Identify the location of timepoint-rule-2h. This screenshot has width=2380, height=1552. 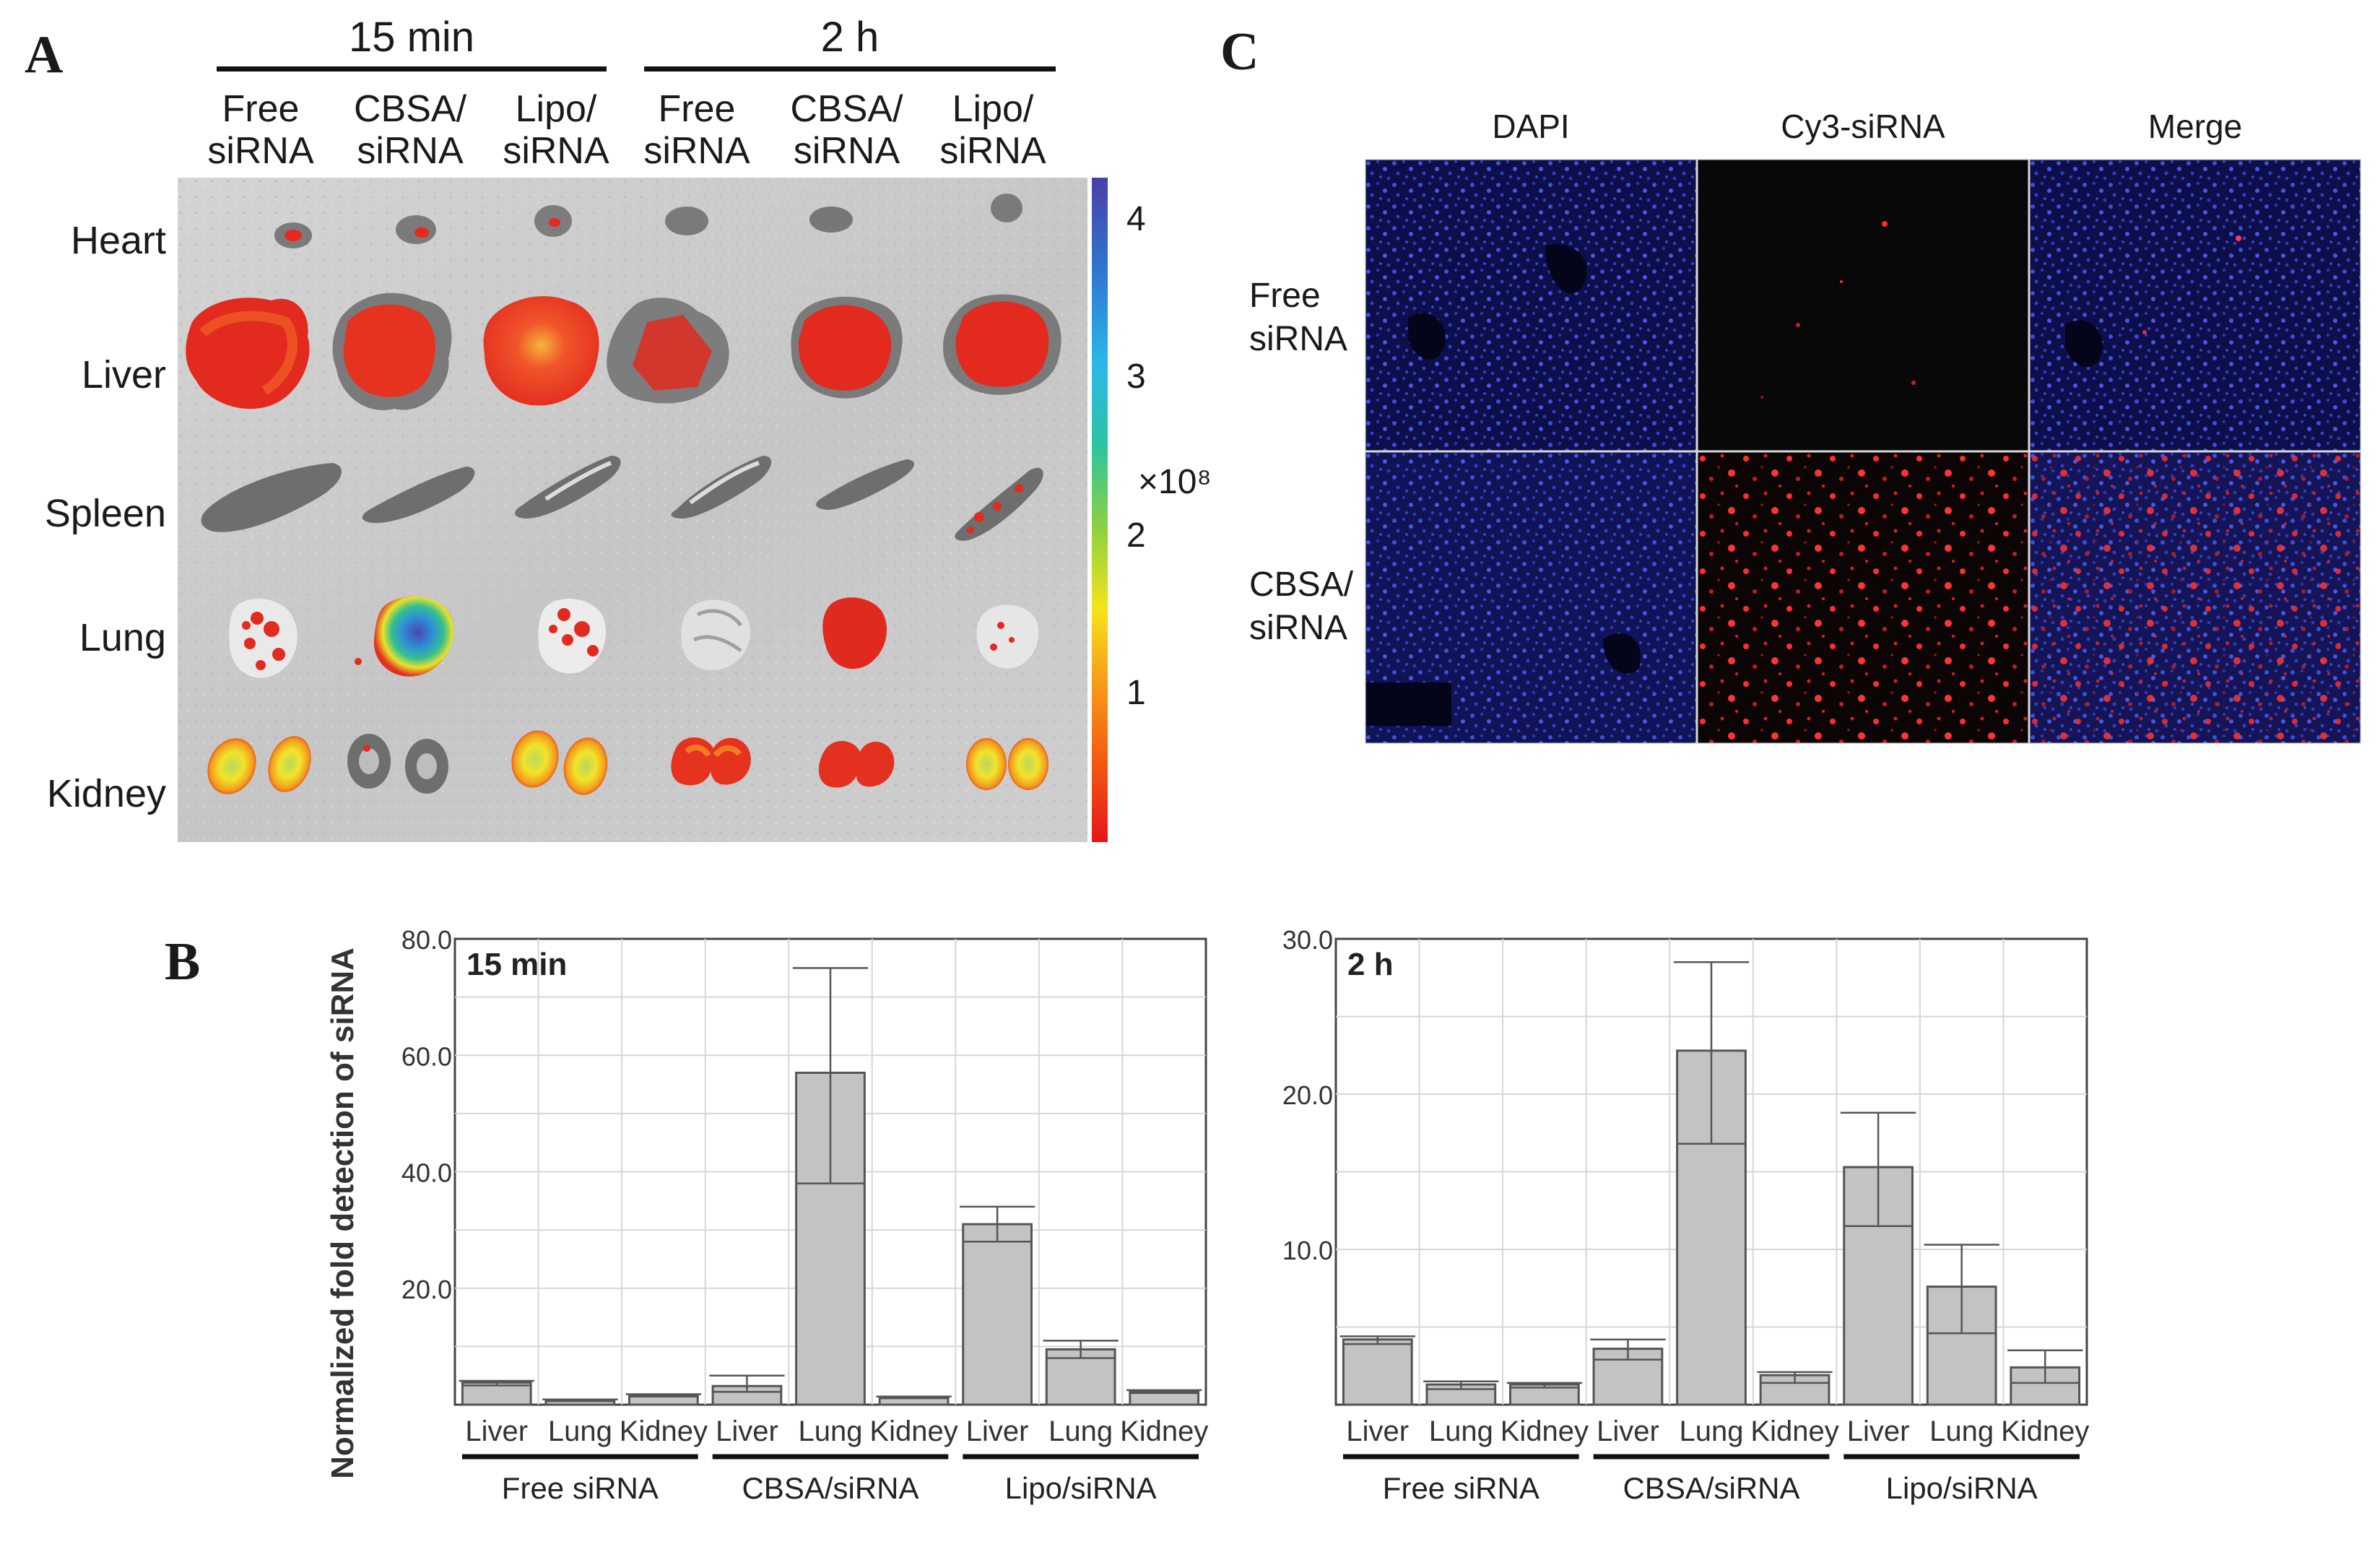
(850, 68).